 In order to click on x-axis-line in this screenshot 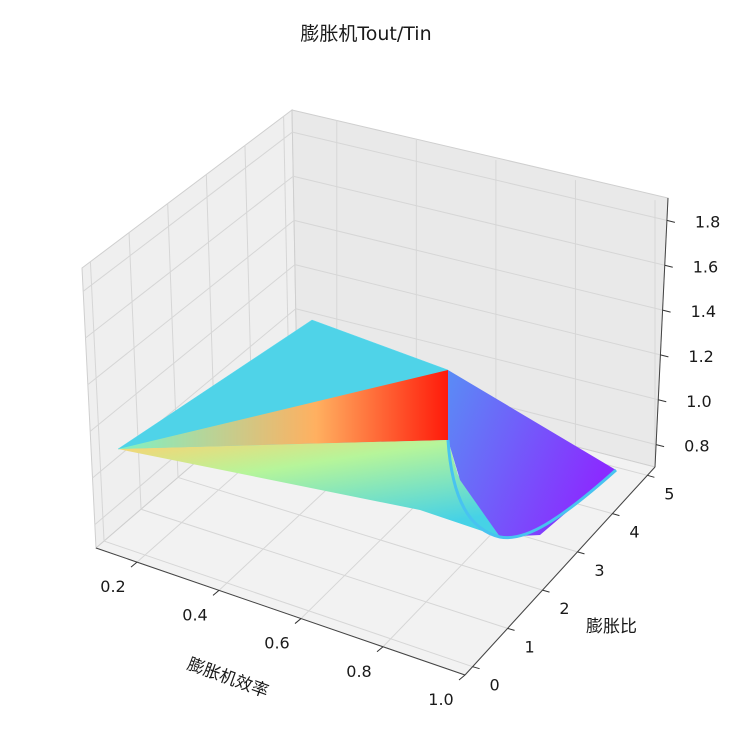, I will do `click(280, 611)`.